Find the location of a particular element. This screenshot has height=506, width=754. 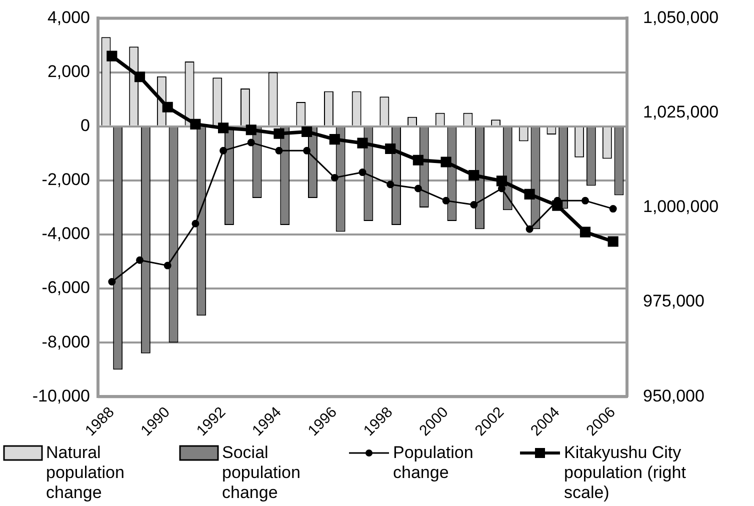

y-tick-label: -4,000 is located at coordinates (66, 234).